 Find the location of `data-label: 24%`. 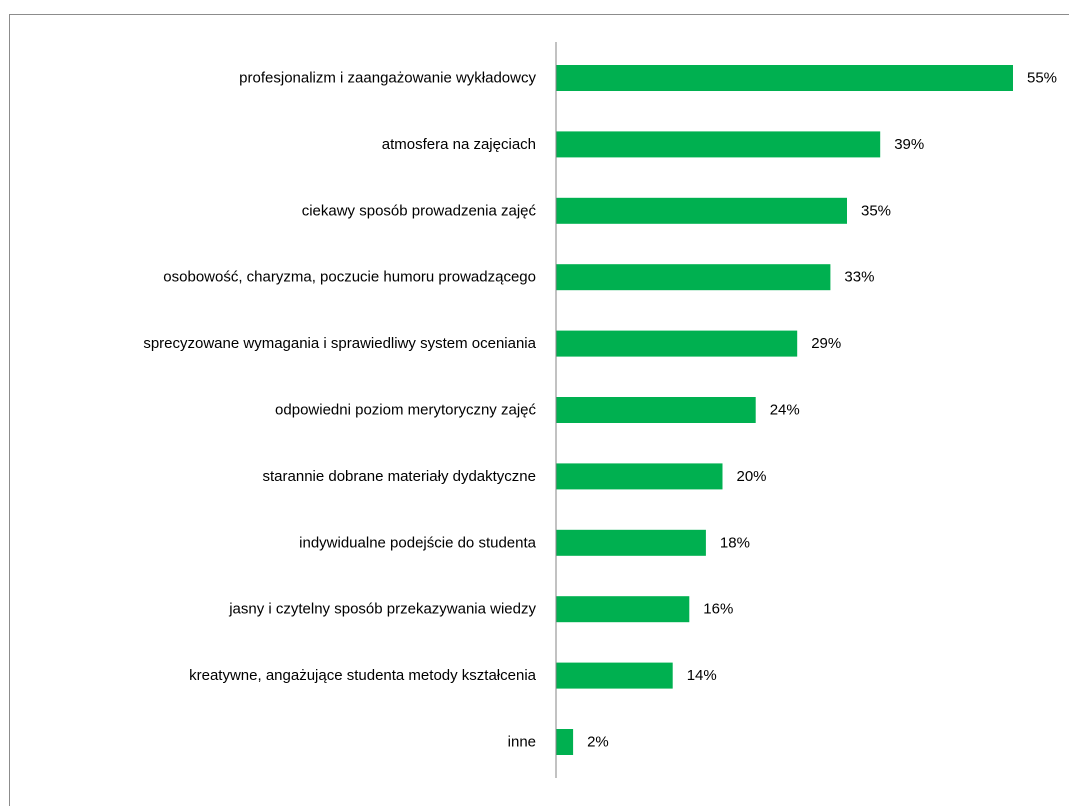

data-label: 24% is located at coordinates (785, 410).